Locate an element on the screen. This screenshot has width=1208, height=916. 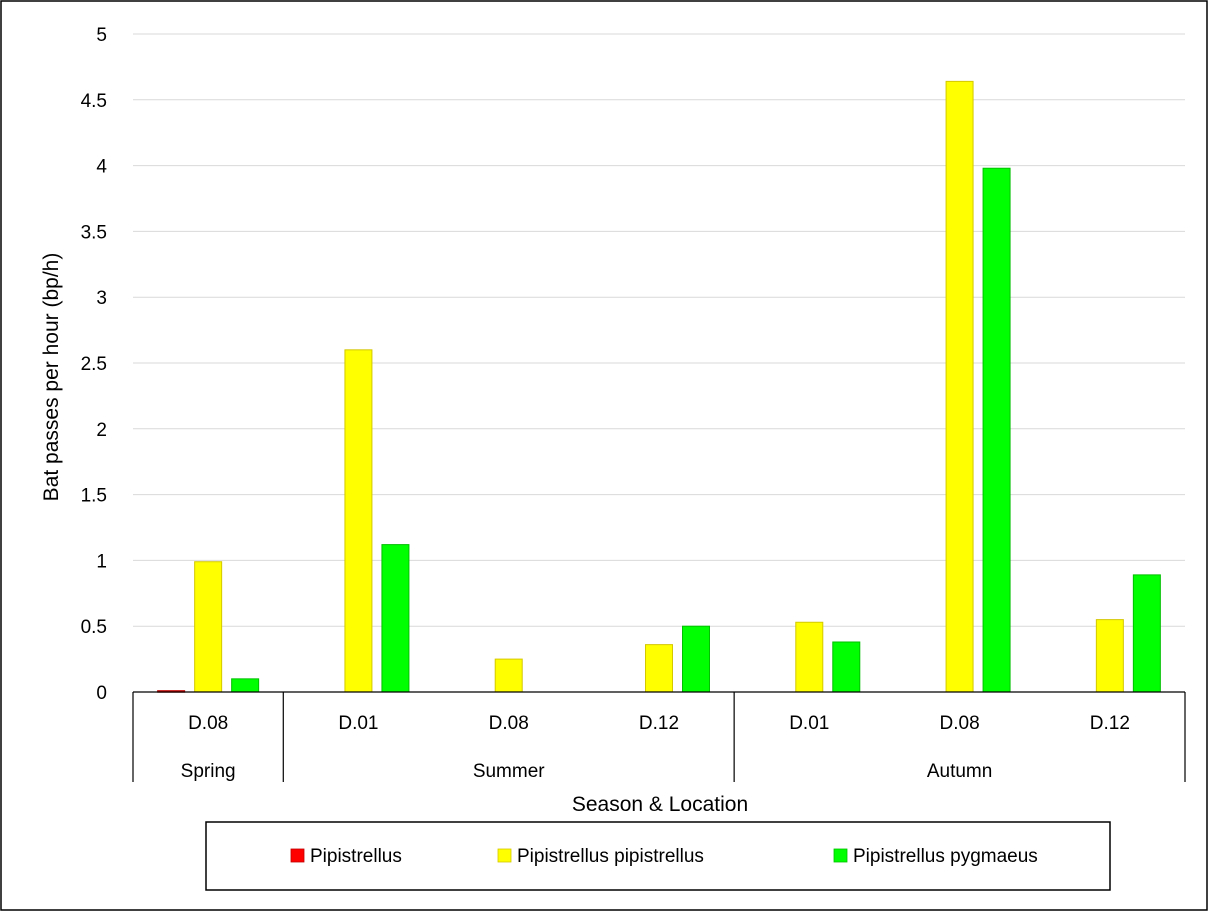
y-tick-label: 2.5 is located at coordinates (94, 364).